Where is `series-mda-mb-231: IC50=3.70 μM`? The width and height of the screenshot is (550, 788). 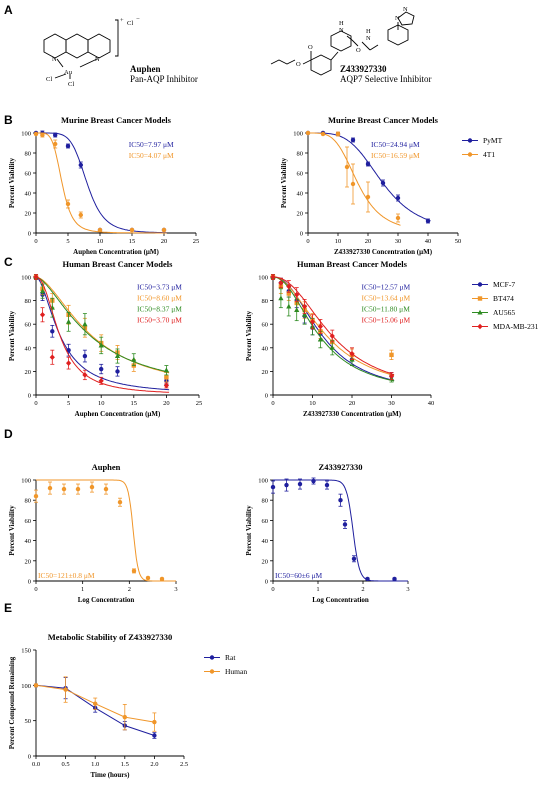
series-mda-mb-231: IC50=3.70 μM is located at coordinates (107, 333).